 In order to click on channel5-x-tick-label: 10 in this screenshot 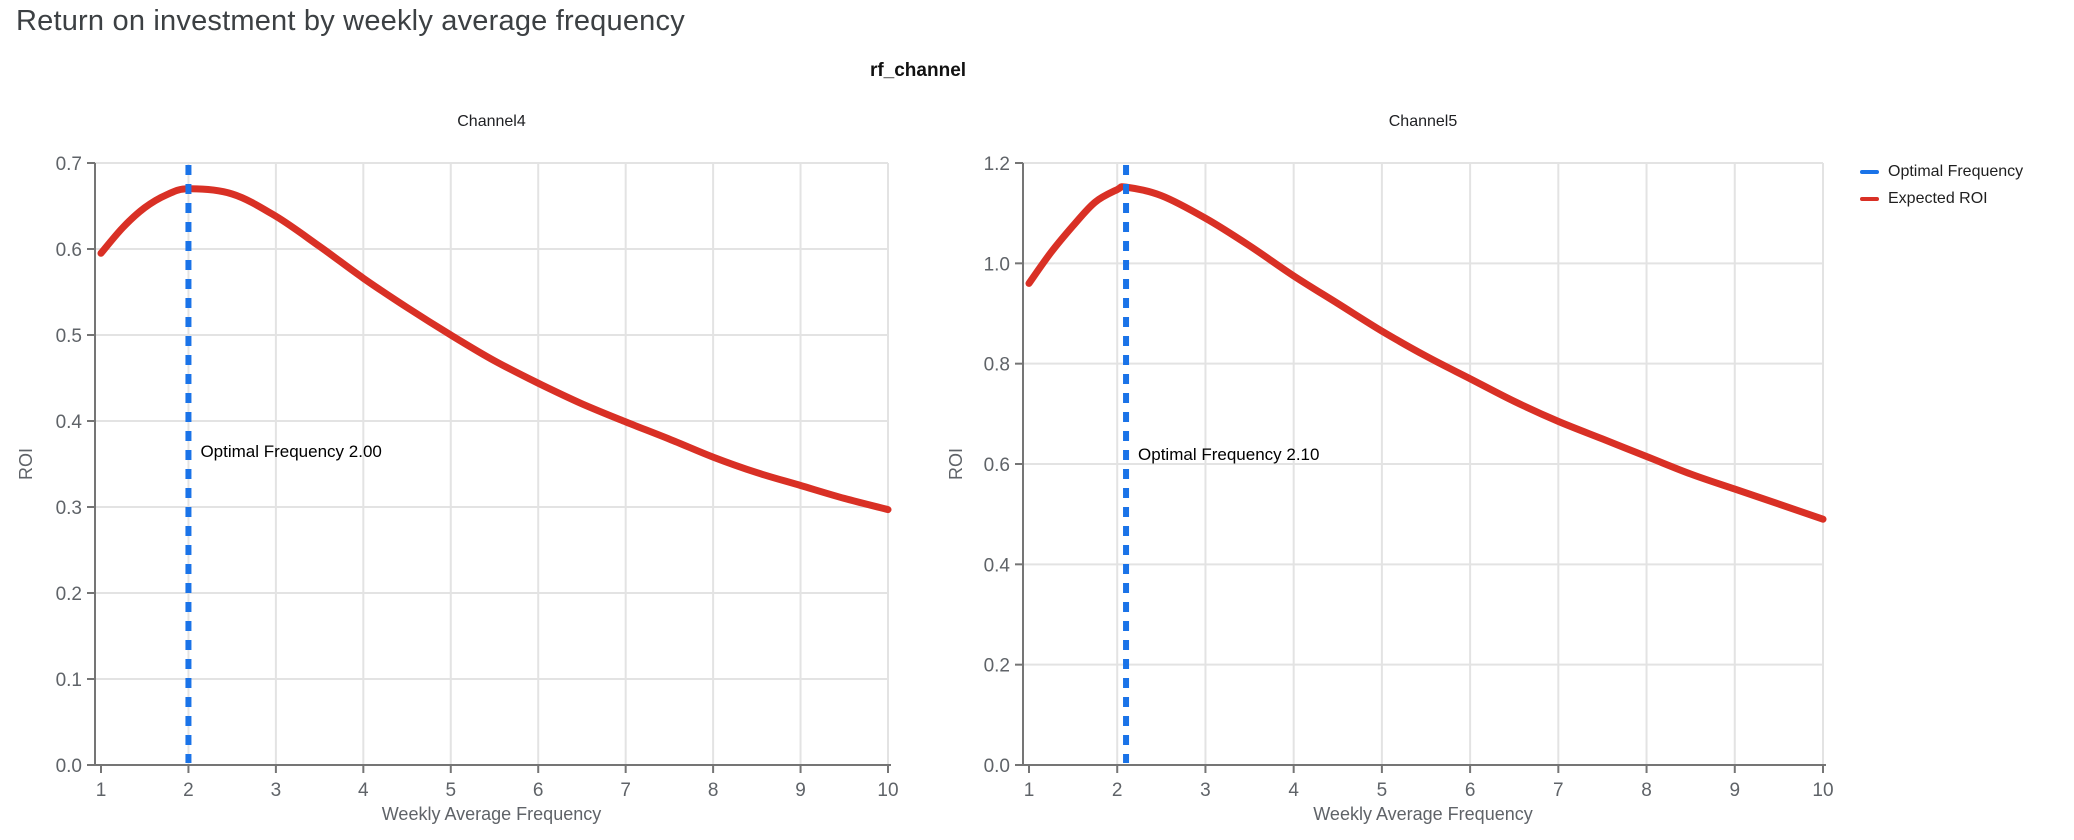, I will do `click(1822, 790)`.